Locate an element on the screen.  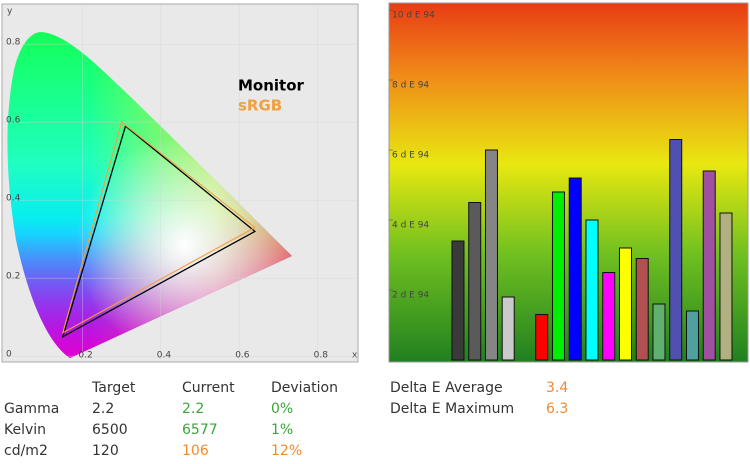
table-header: Current is located at coordinates (208, 388).